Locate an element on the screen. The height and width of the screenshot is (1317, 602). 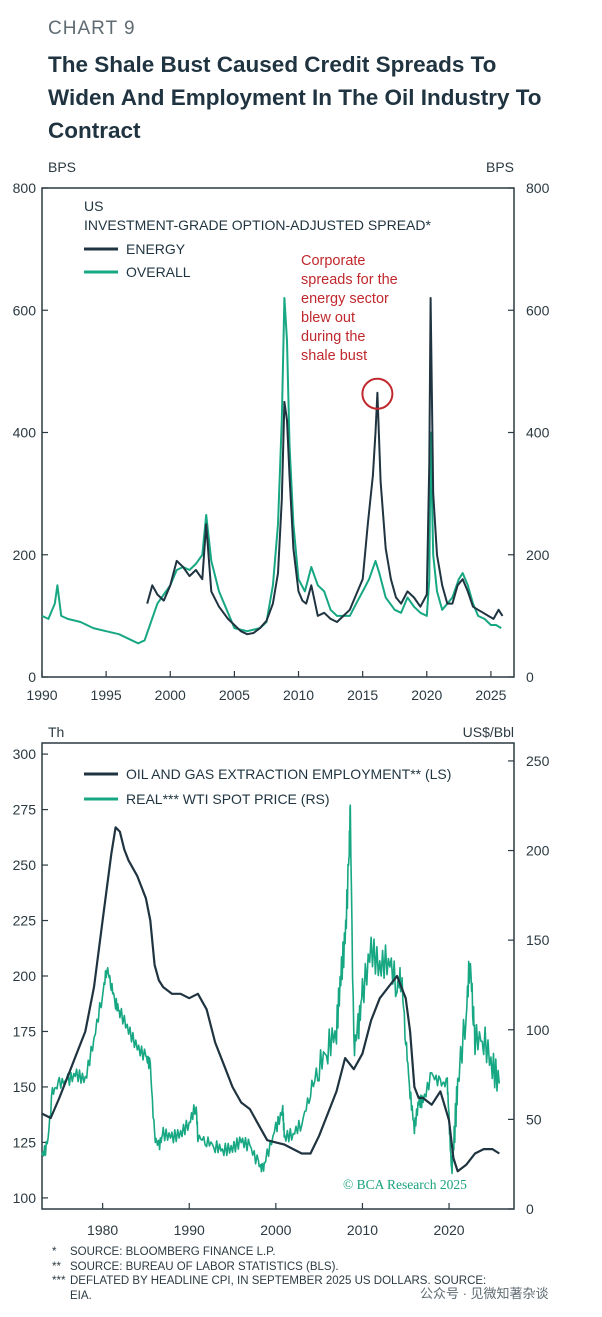
footnote-mark: ** is located at coordinates (56, 1266).